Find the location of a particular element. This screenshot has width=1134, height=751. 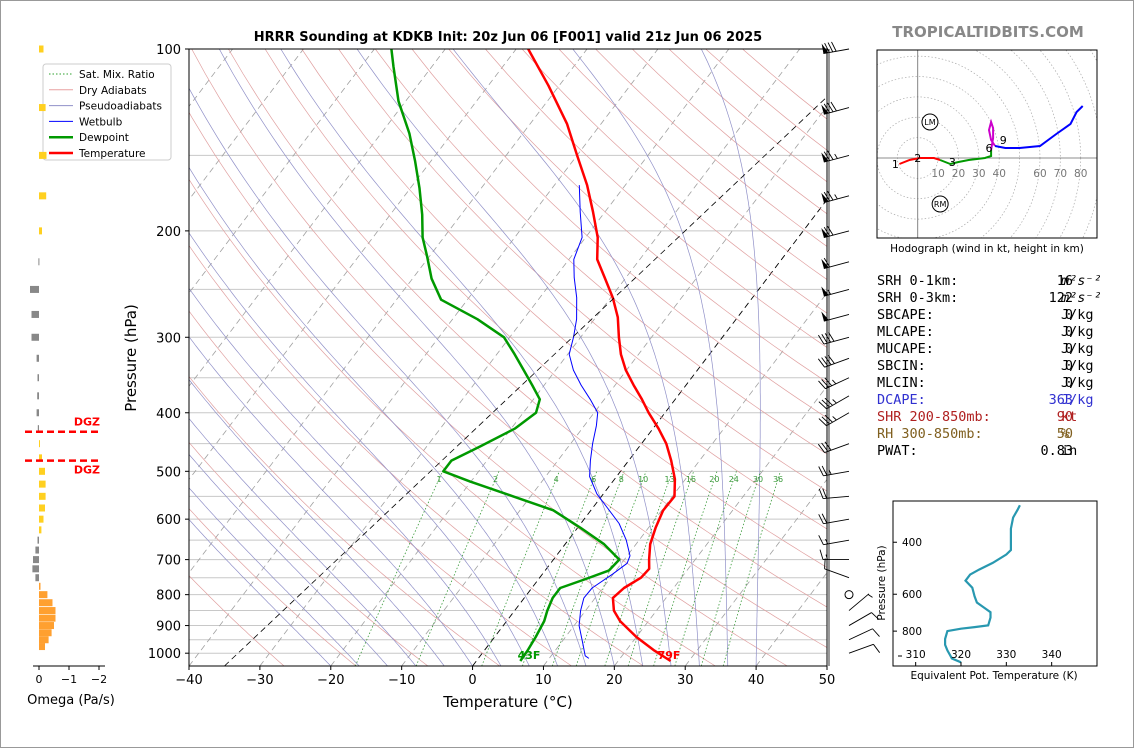

theta-e-frame is located at coordinates (995, 583).